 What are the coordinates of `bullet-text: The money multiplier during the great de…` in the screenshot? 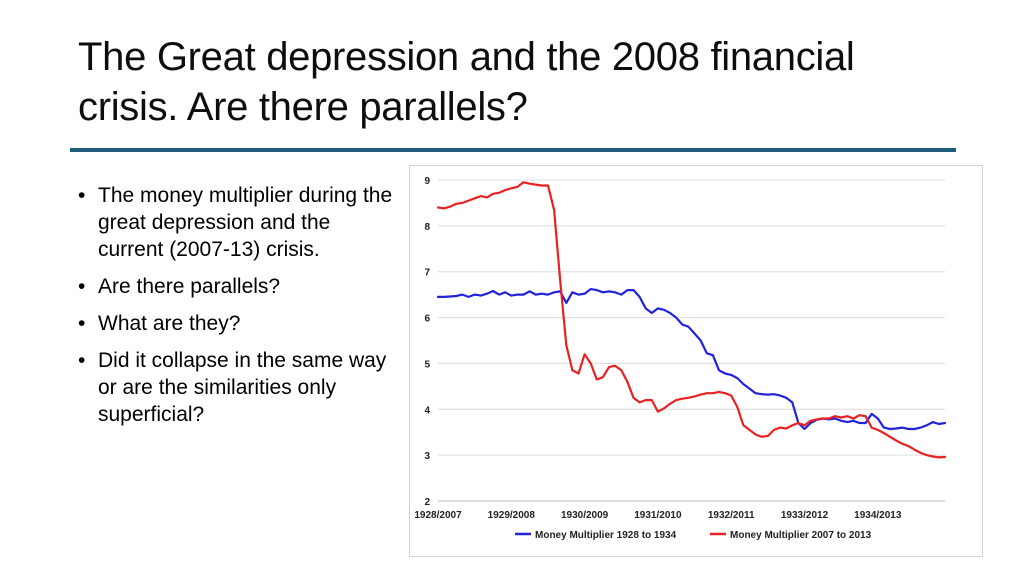 It's located at (245, 222).